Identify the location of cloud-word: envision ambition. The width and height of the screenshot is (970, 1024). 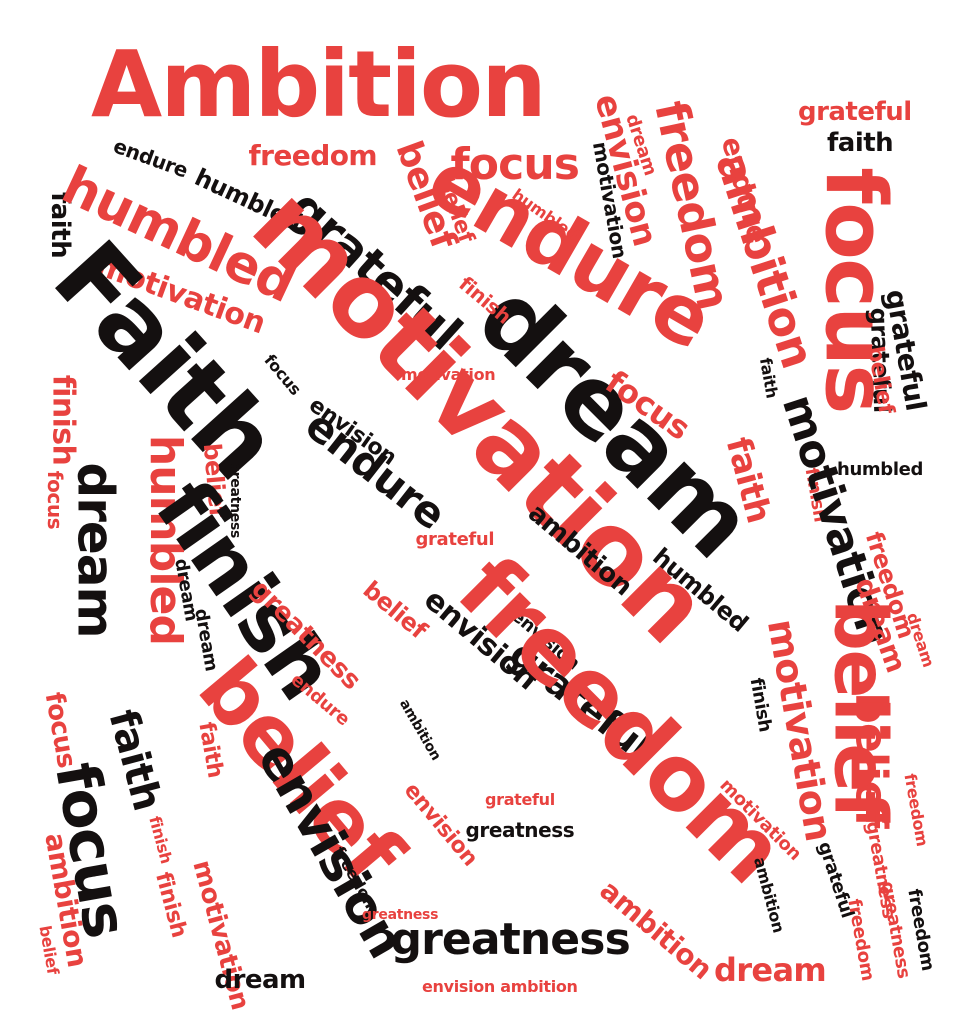
(500, 986).